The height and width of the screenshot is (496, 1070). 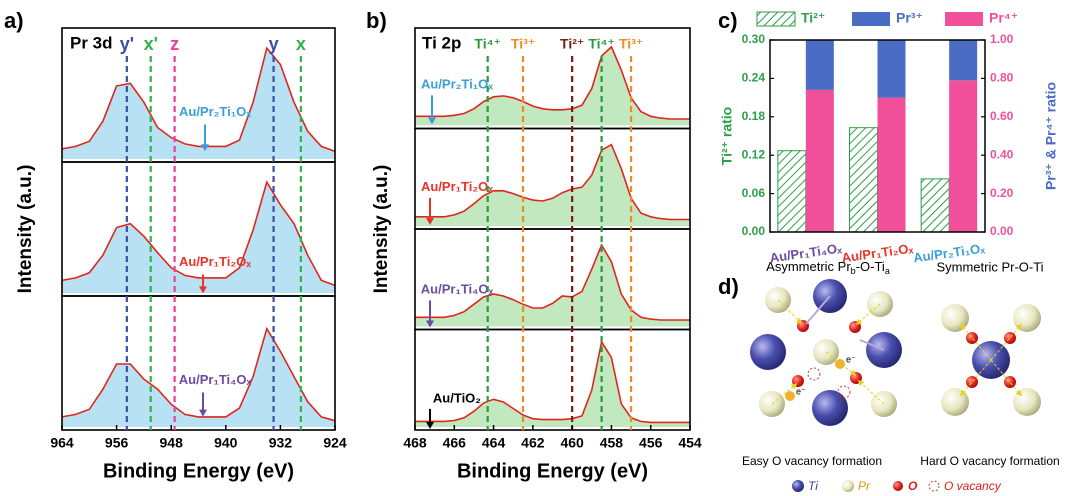 What do you see at coordinates (457, 84) in the screenshot?
I see `sample-label: Au/Pr₂Ti₁Oₓ` at bounding box center [457, 84].